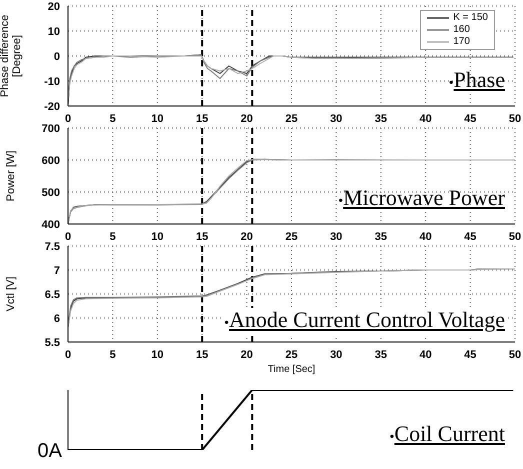  What do you see at coordinates (54, 6) in the screenshot?
I see `y-tick-label: 20` at bounding box center [54, 6].